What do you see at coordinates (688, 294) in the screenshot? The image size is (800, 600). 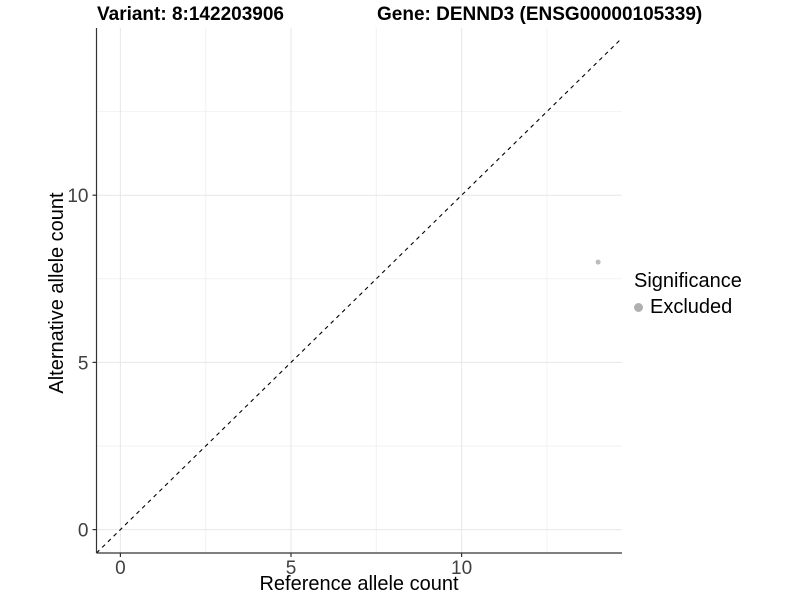 I see `legend: Significance Excluded` at bounding box center [688, 294].